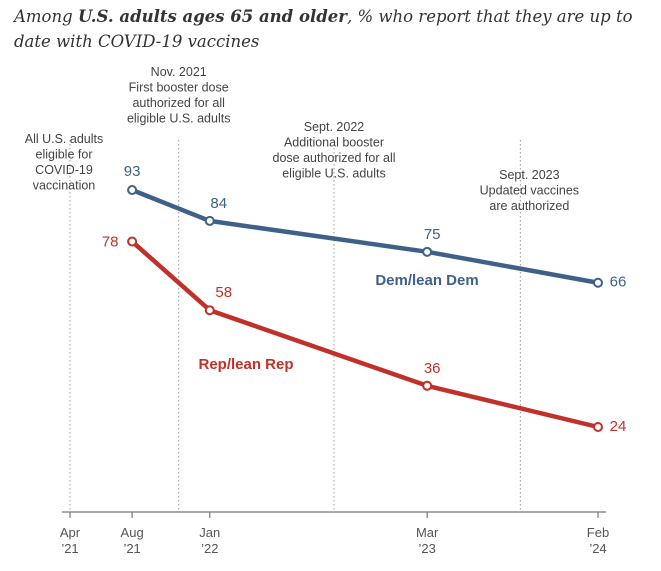 The height and width of the screenshot is (571, 661). Describe the element at coordinates (365, 236) in the screenshot. I see `series-line-dem` at that location.